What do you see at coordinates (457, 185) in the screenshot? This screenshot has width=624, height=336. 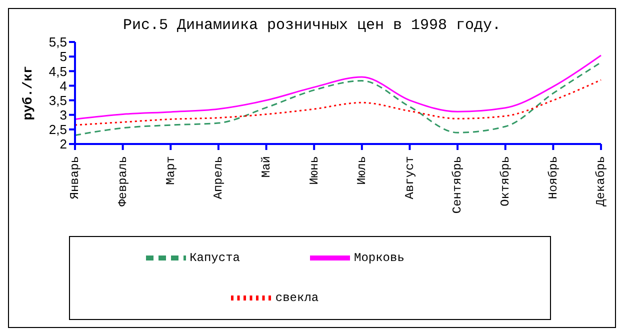 I see `x-tick-label: Сентябрь` at bounding box center [457, 185].